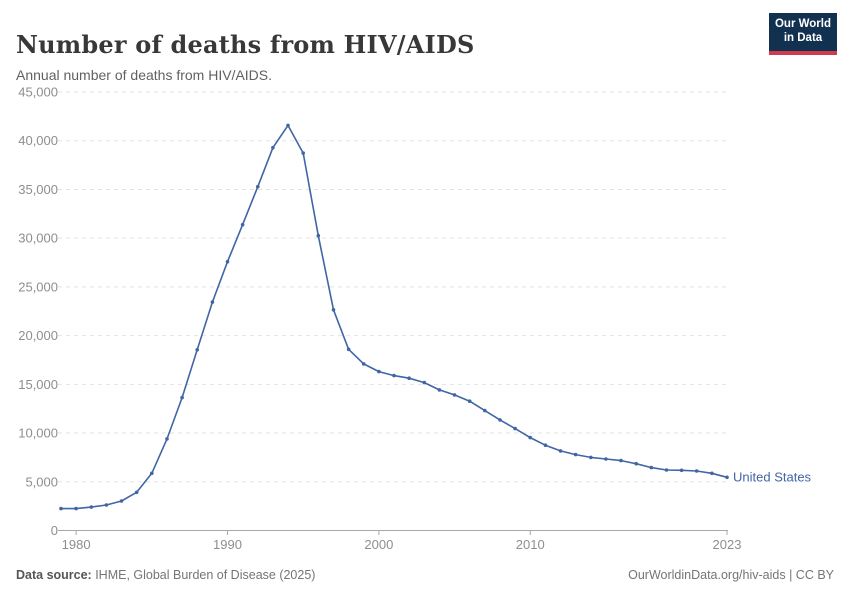 The image size is (850, 600). What do you see at coordinates (54, 530) in the screenshot?
I see `y-axis-tick-label: 0` at bounding box center [54, 530].